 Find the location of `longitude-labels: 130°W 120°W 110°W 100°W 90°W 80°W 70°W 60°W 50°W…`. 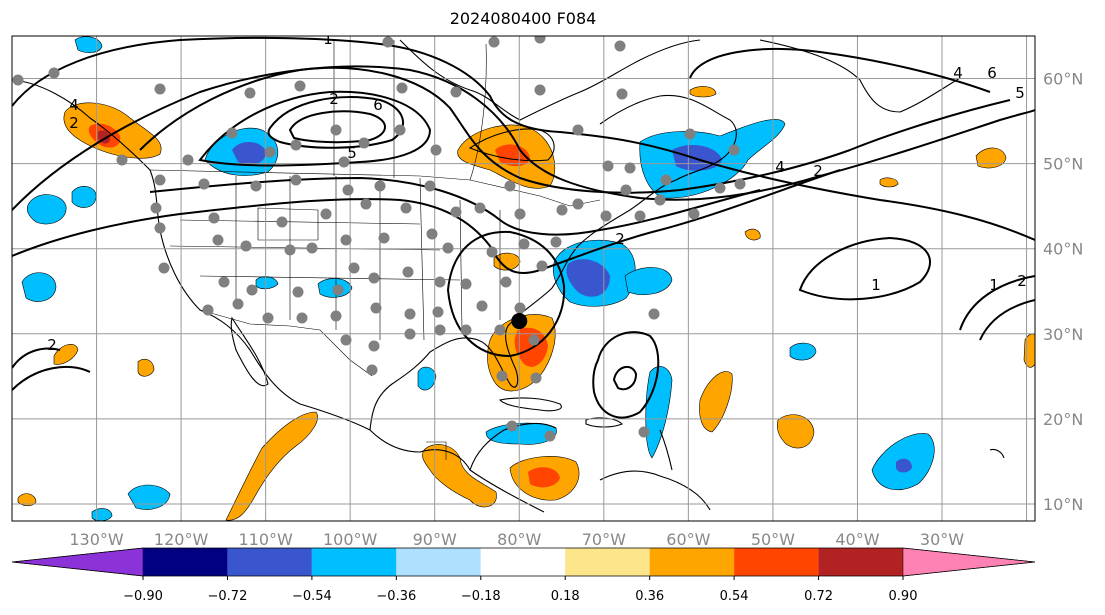

longitude-labels: 130°W 120°W 110°W 100°W 90°W 80°W 70°W 60°W 50°W… is located at coordinates (516, 539).